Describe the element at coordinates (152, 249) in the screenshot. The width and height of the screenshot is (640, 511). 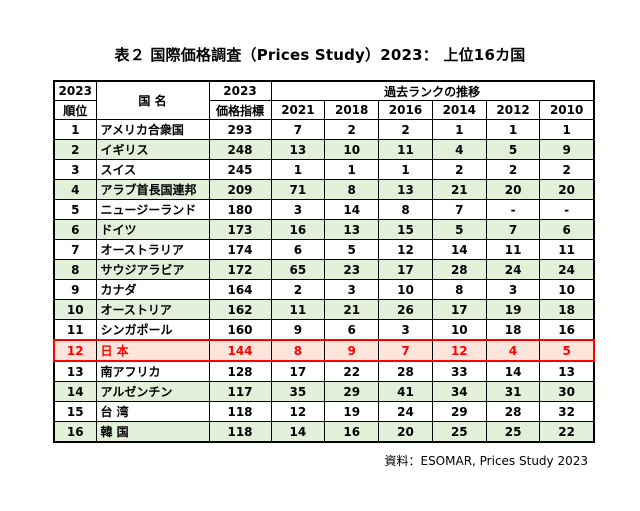
I see `country-cell: オーストラリア` at that location.